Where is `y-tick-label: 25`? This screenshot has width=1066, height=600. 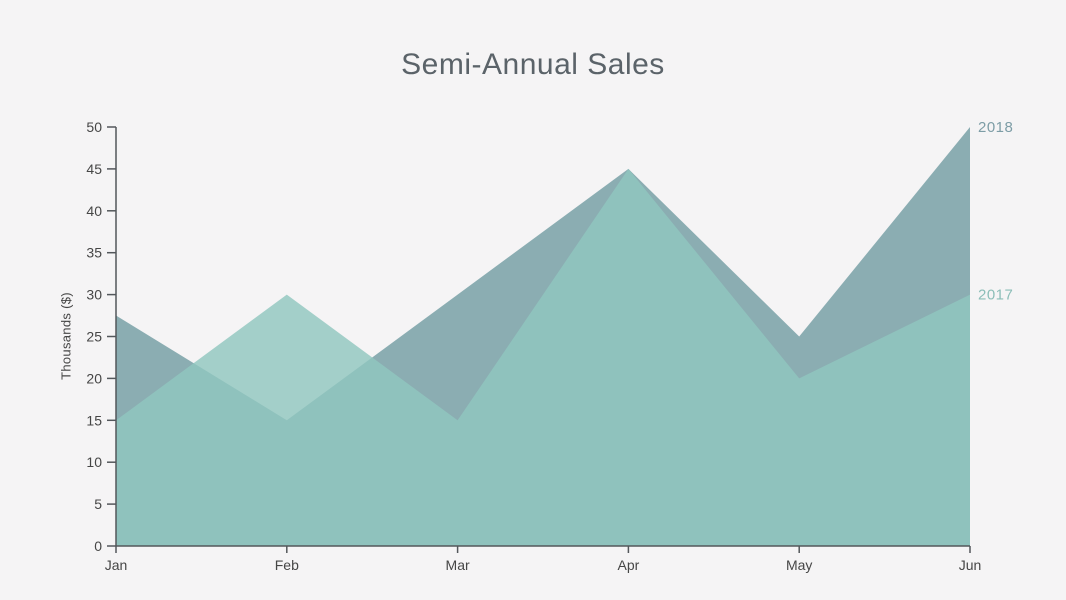
y-tick-label: 25 is located at coordinates (94, 337).